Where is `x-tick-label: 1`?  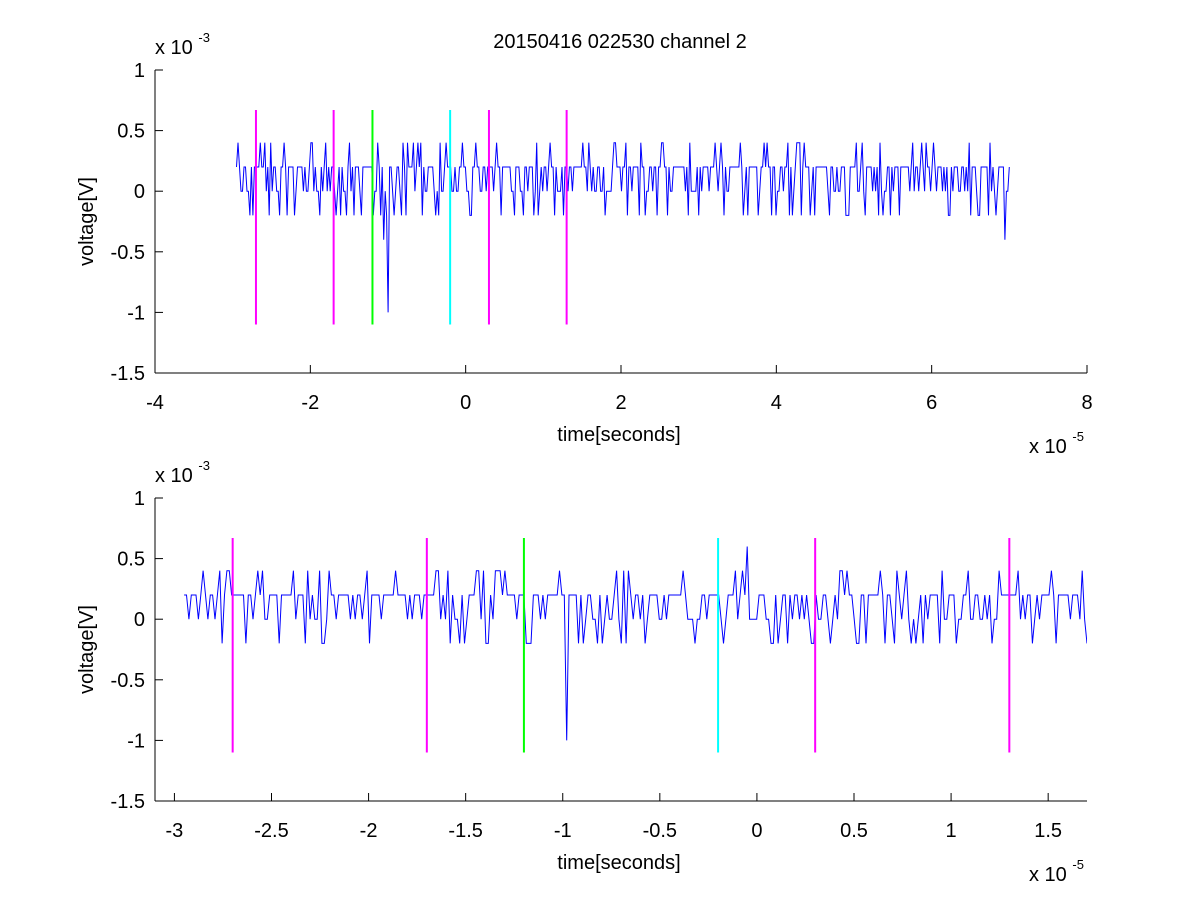 x-tick-label: 1 is located at coordinates (951, 831).